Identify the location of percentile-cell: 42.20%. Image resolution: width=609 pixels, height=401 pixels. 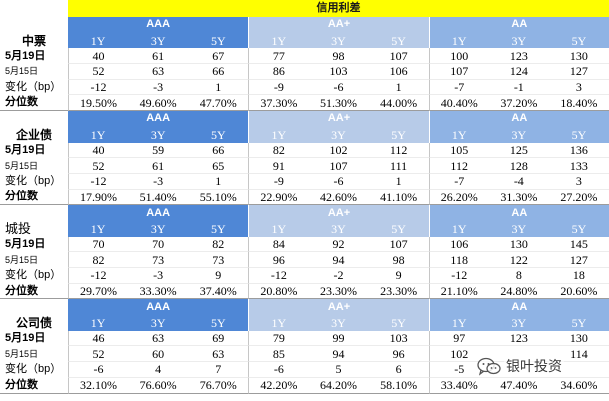
(278, 386).